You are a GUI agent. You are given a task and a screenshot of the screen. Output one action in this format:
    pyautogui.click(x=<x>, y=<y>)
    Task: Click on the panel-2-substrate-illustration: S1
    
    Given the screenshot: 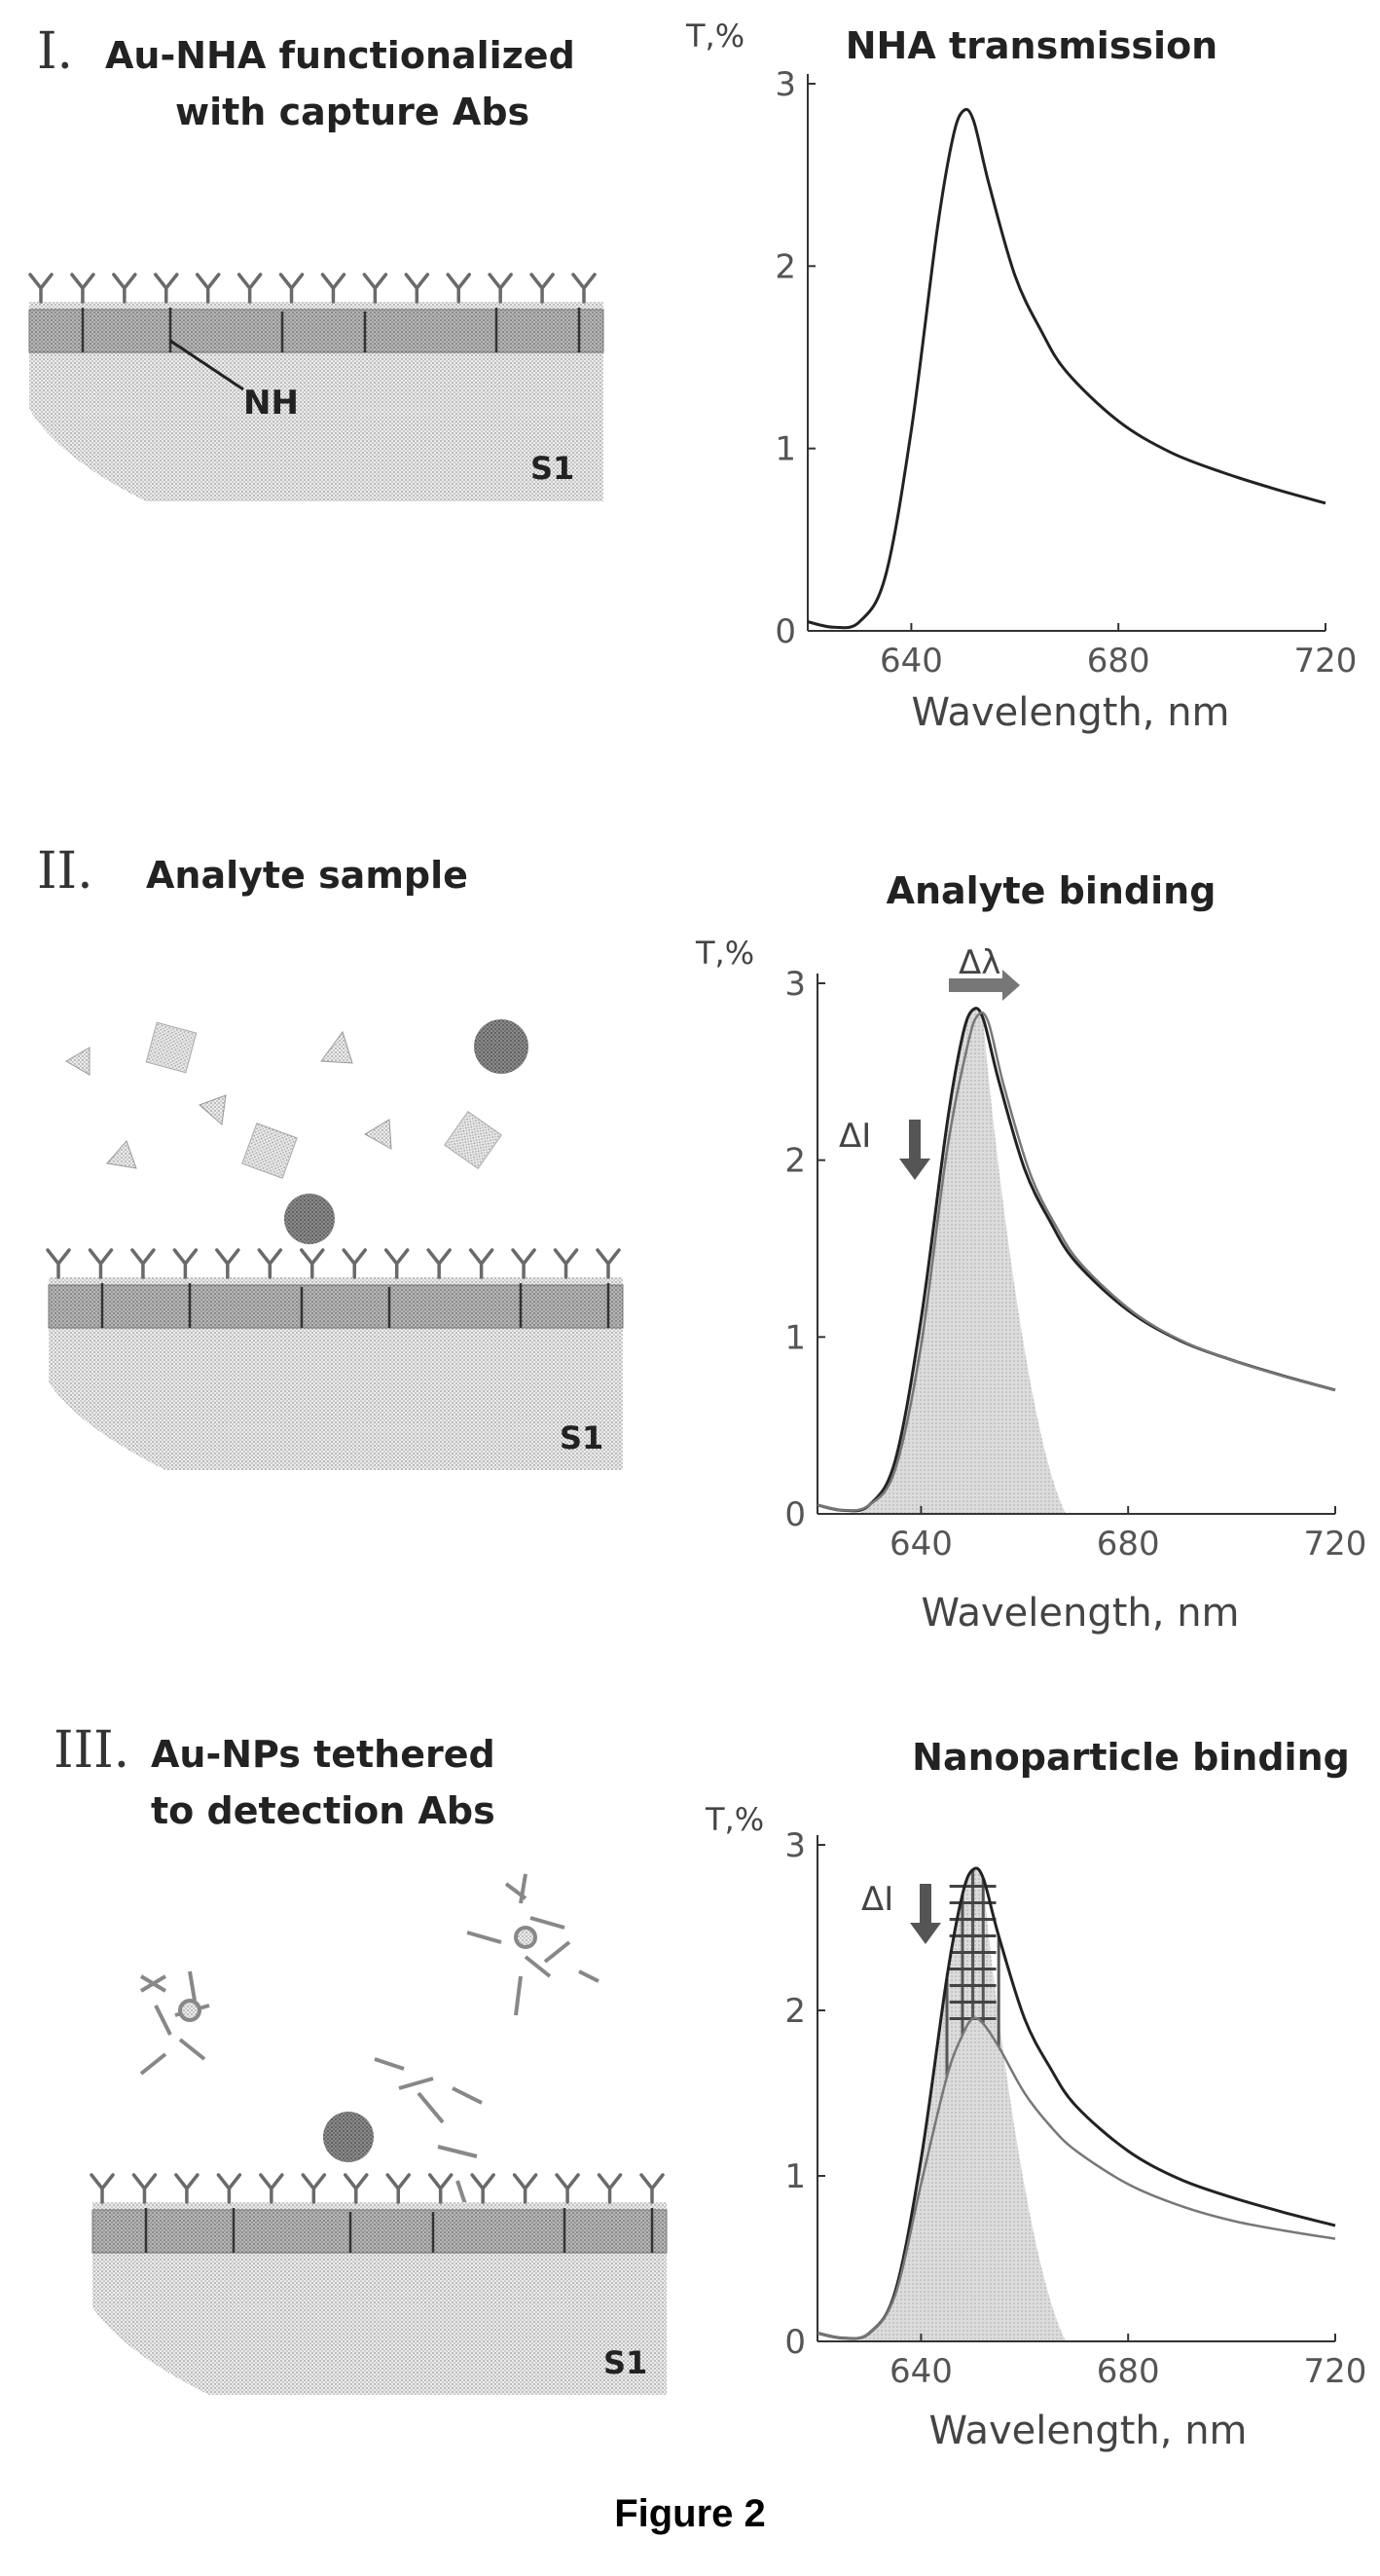 What is the action you would take?
    pyautogui.click(x=335, y=1359)
    